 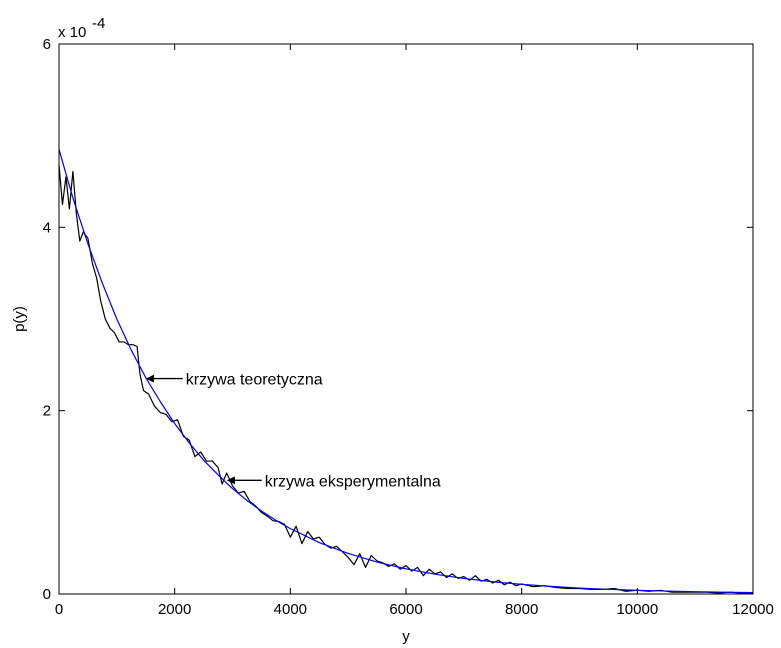 What do you see at coordinates (59, 609) in the screenshot?
I see `x-tick-label: 0` at bounding box center [59, 609].